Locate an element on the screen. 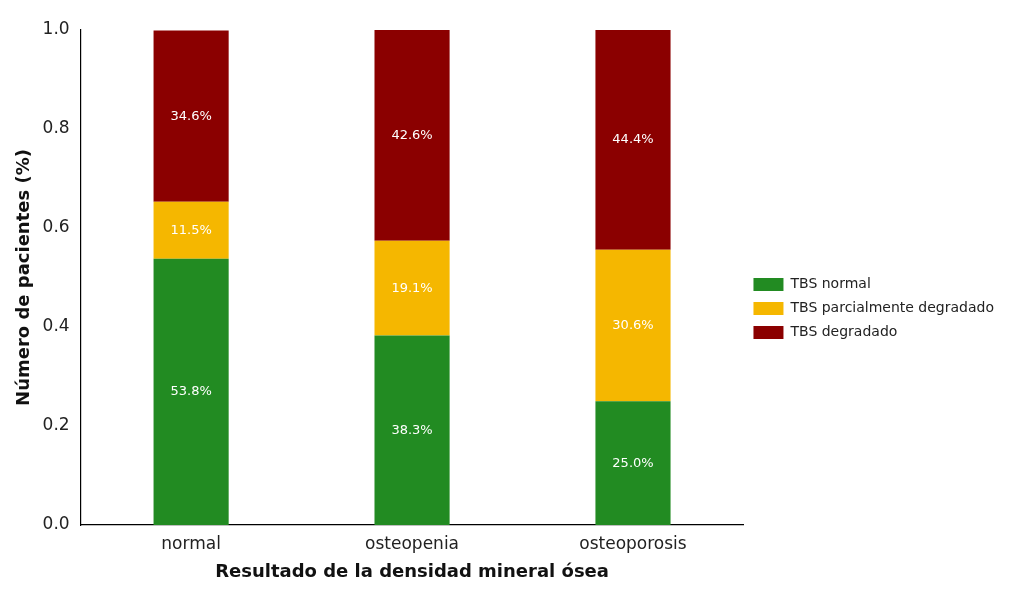  y-tick-label: 0.0 is located at coordinates (56, 523).